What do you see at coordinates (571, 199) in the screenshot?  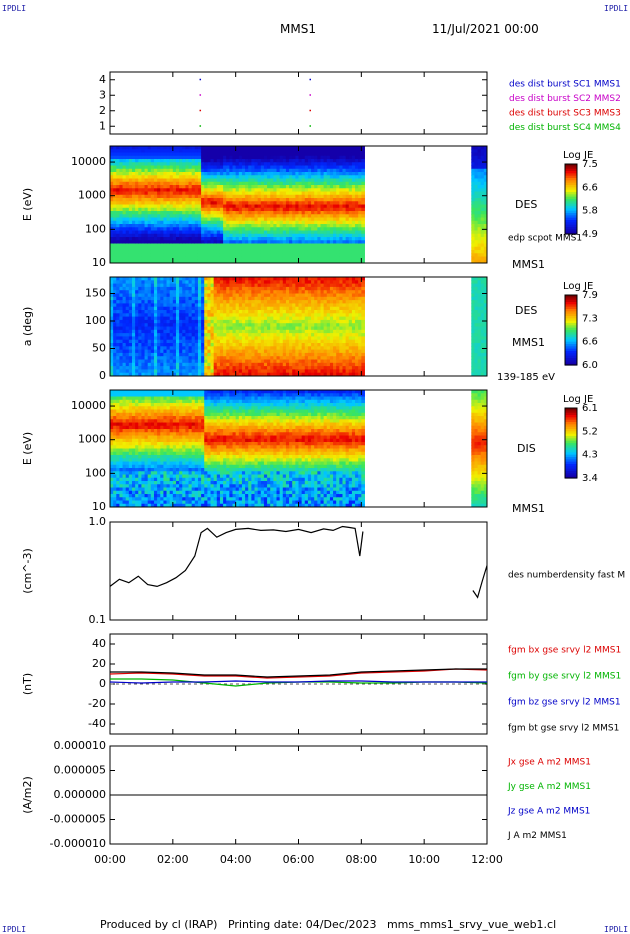 I see `colorbar-frame` at bounding box center [571, 199].